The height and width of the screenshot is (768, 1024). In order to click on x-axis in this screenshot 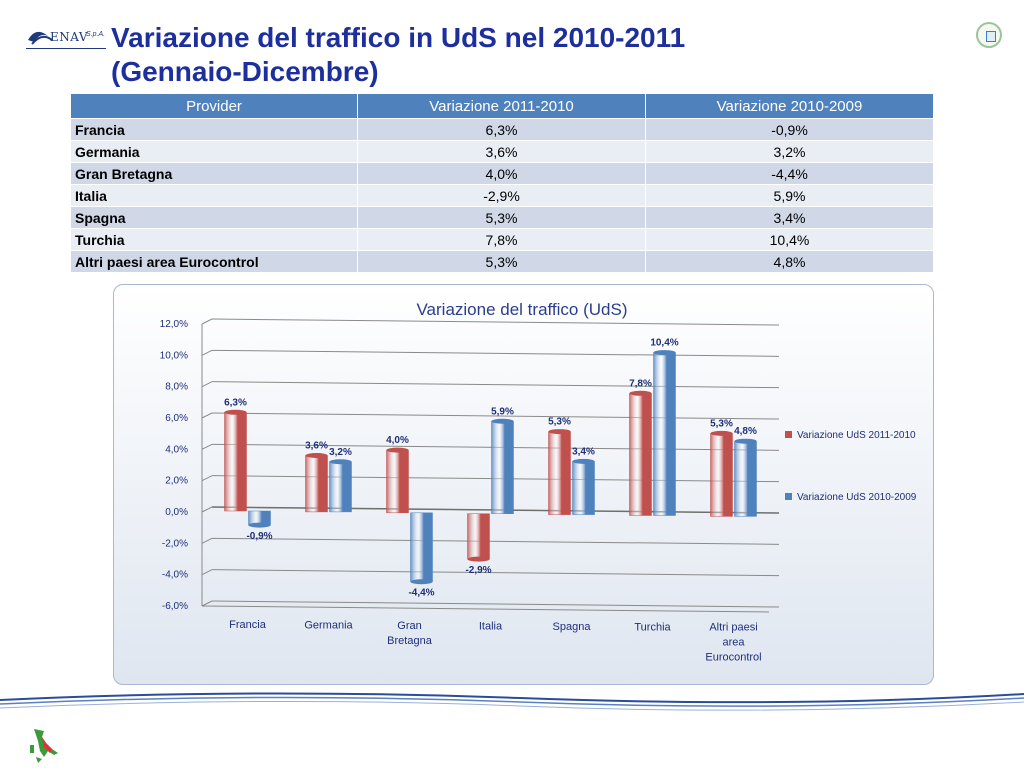, I will do `click(485, 609)`.